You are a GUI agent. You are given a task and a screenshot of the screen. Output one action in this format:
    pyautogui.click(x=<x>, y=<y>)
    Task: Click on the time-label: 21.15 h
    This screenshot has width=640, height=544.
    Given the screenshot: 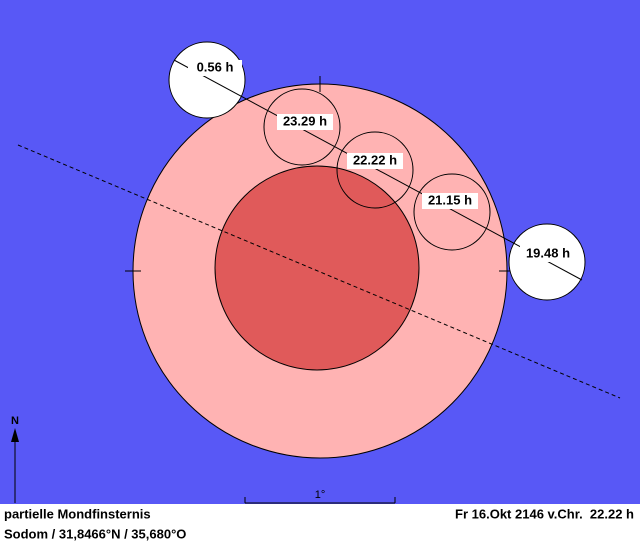 What is the action you would take?
    pyautogui.click(x=450, y=199)
    